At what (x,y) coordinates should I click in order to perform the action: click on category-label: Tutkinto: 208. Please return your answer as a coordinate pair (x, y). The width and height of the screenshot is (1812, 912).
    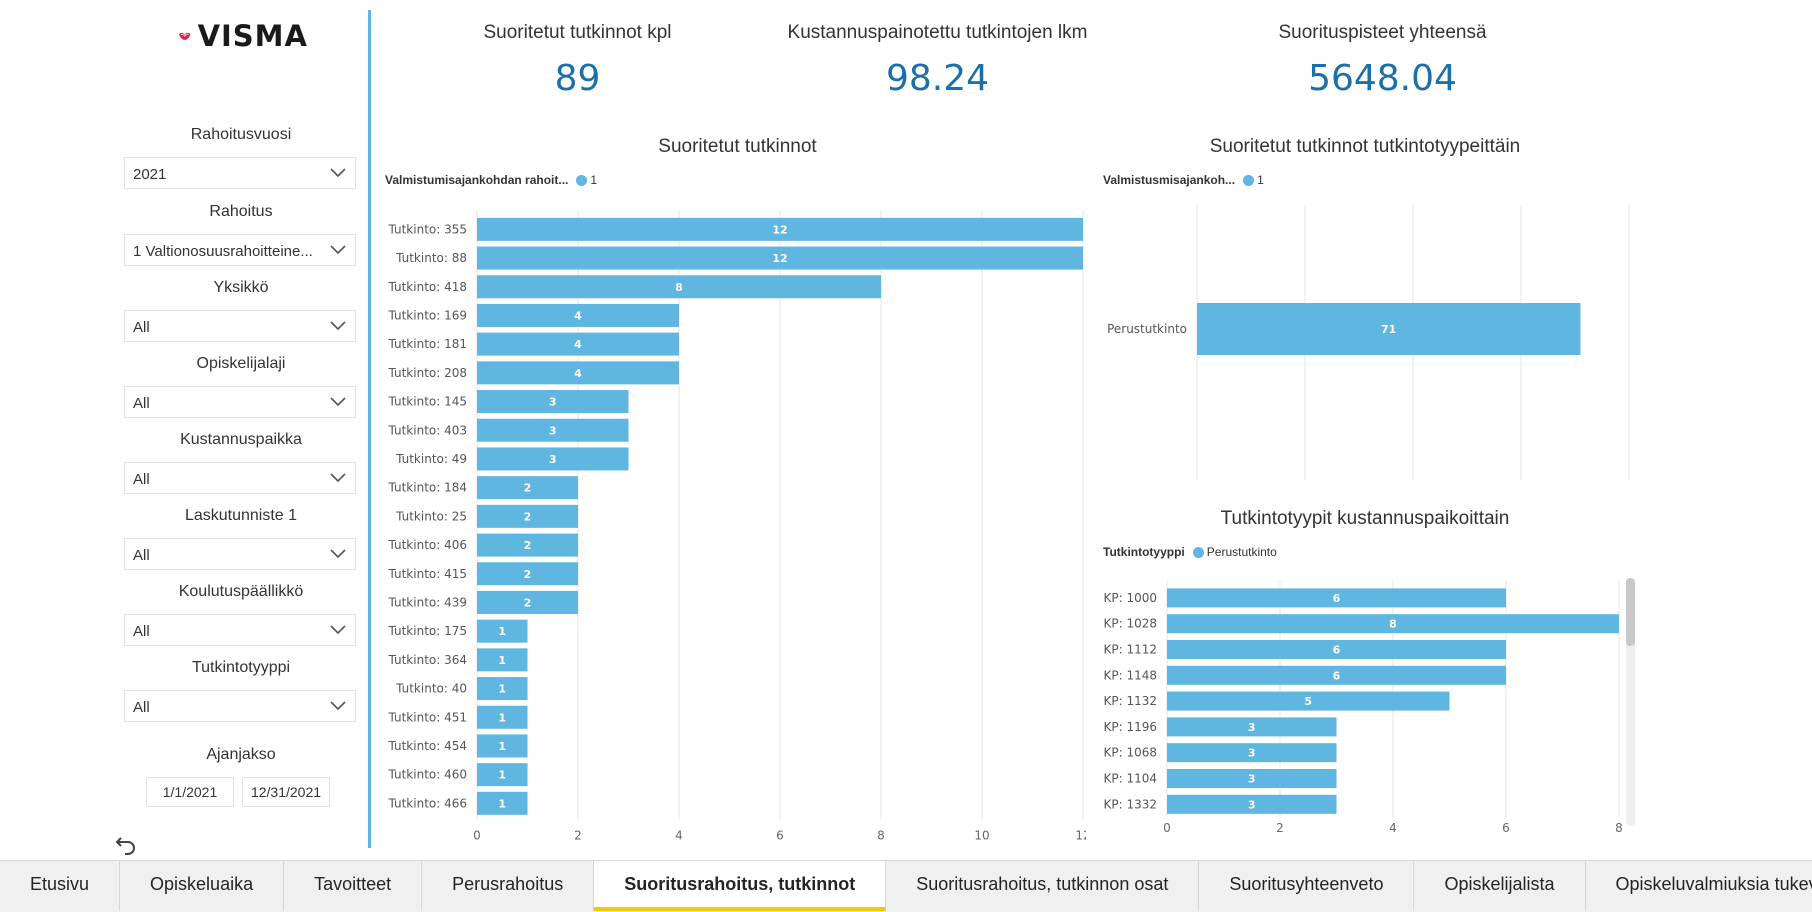
    Looking at the image, I should click on (427, 373).